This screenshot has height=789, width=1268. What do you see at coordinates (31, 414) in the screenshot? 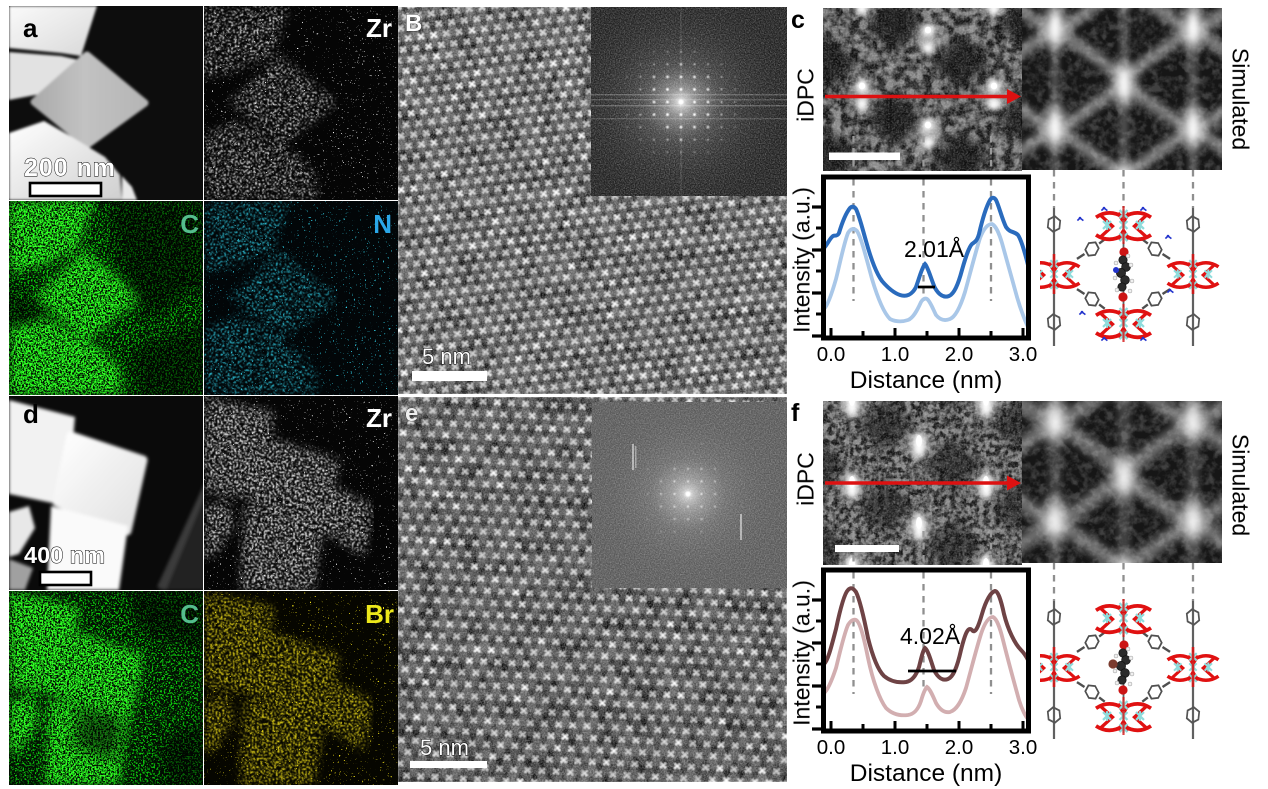
I see `svg-text: d` at bounding box center [31, 414].